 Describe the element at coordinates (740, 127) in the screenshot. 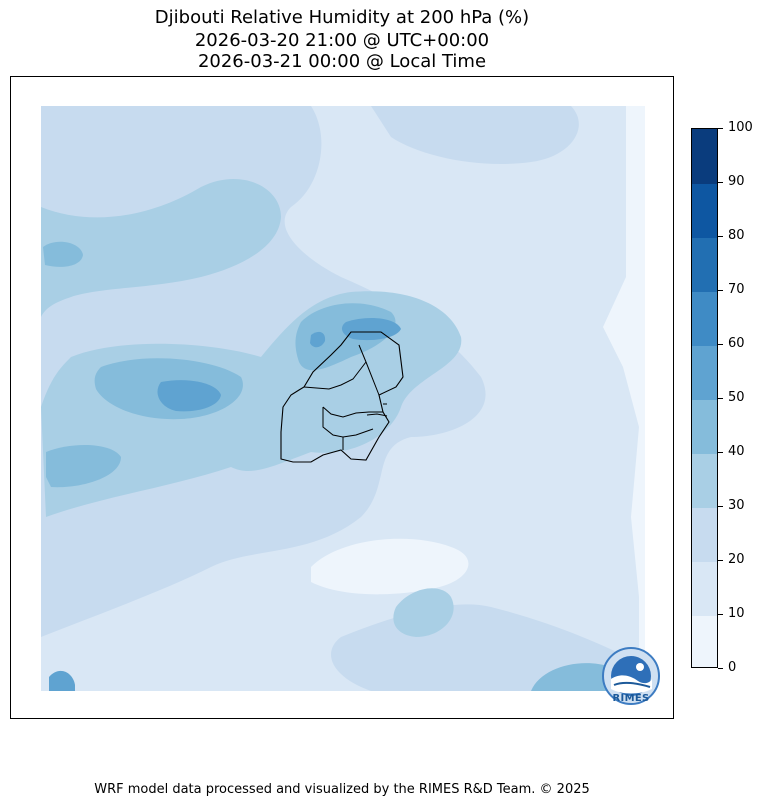

I see `colorbar-tick-label: 100` at that location.